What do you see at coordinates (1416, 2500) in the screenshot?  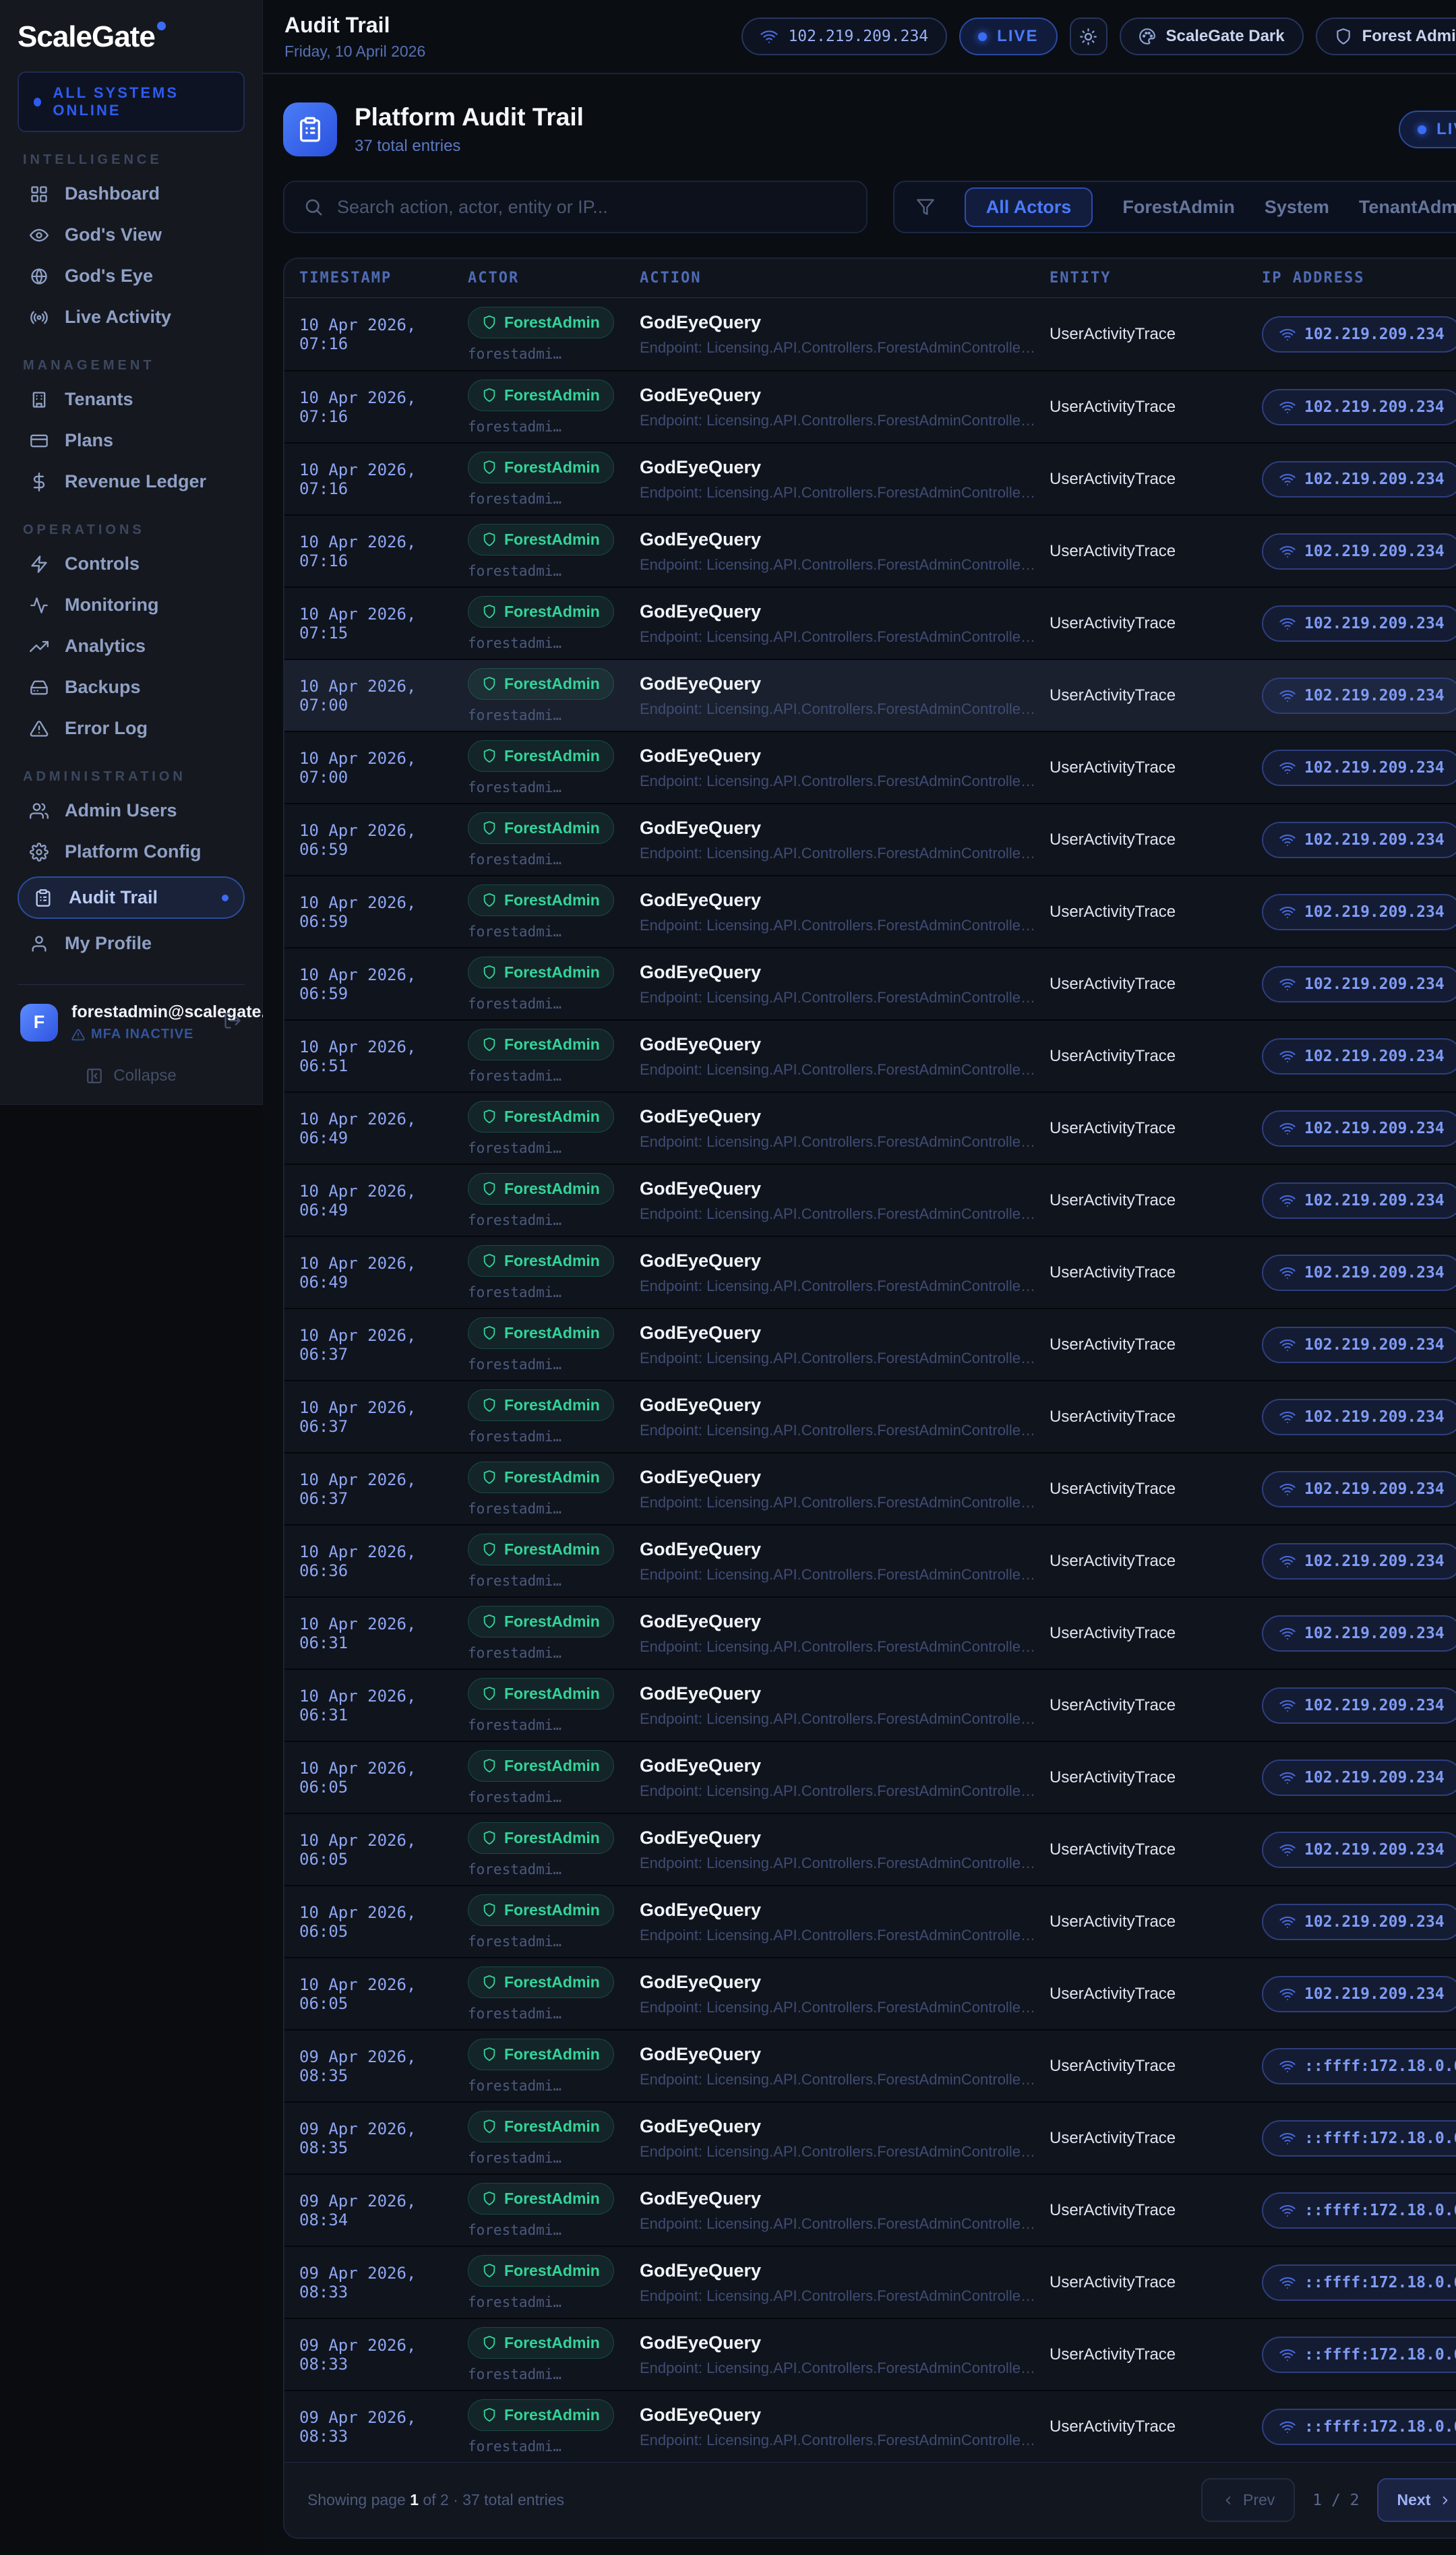 I see `next-page-button: Next` at bounding box center [1416, 2500].